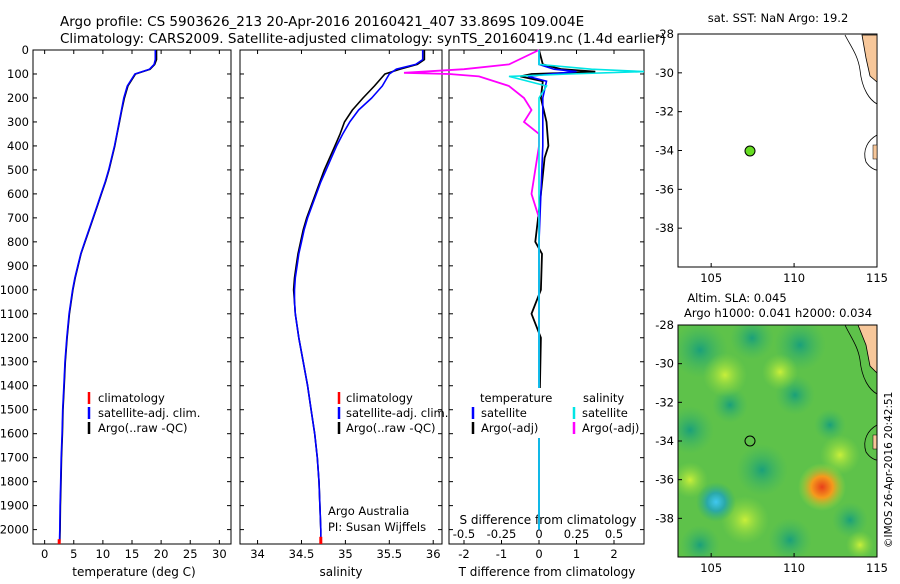 The image size is (900, 584). I want to click on x-tick-label: 20, so click(161, 554).